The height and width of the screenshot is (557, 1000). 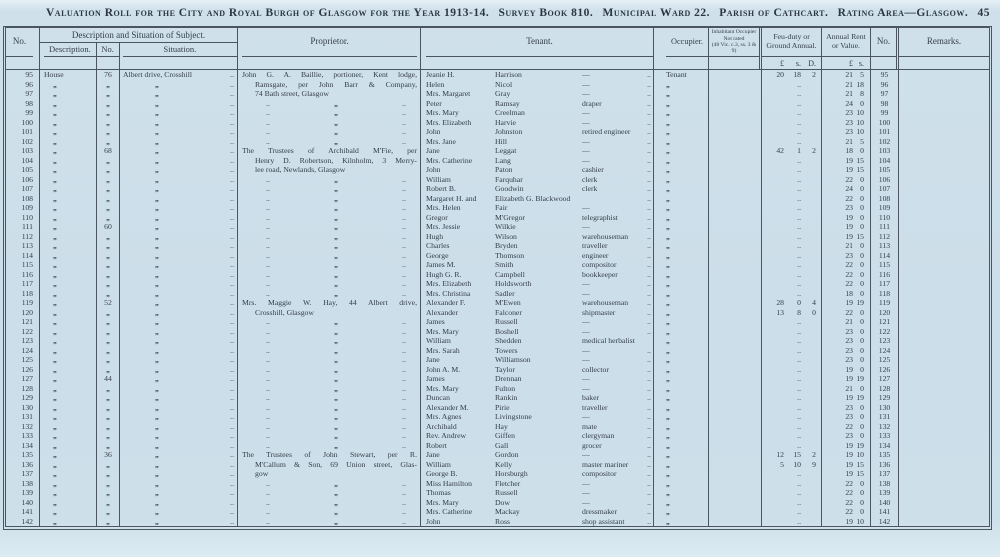 What do you see at coordinates (595, 255) in the screenshot?
I see `tenant-occupation: engineer` at bounding box center [595, 255].